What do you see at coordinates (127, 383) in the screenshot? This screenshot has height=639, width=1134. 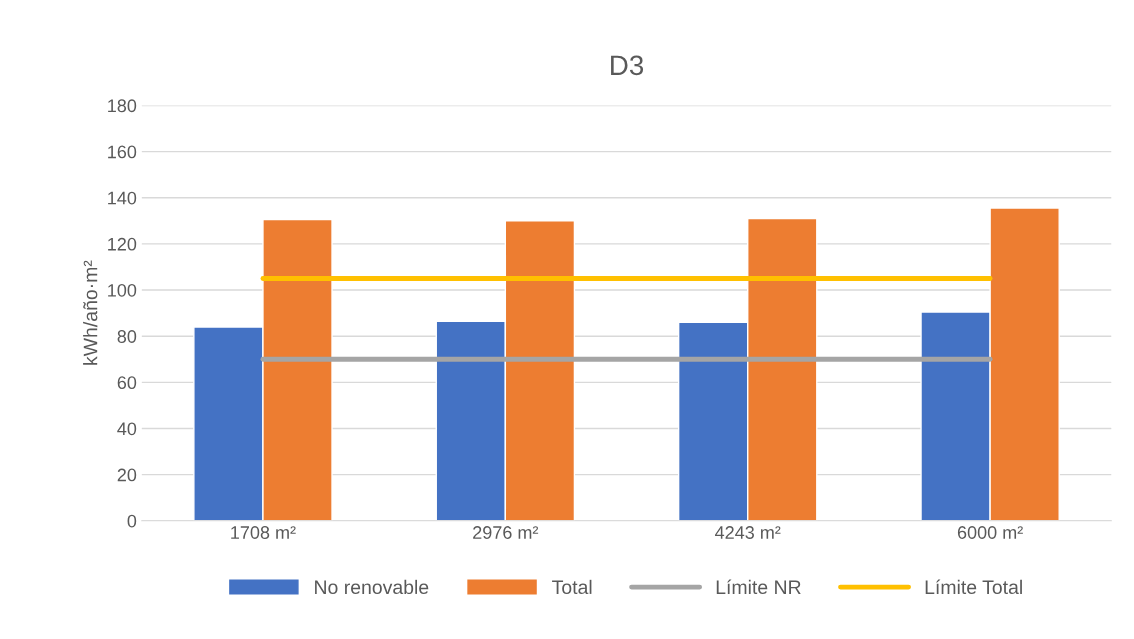 I see `y-tick-label: 60` at bounding box center [127, 383].